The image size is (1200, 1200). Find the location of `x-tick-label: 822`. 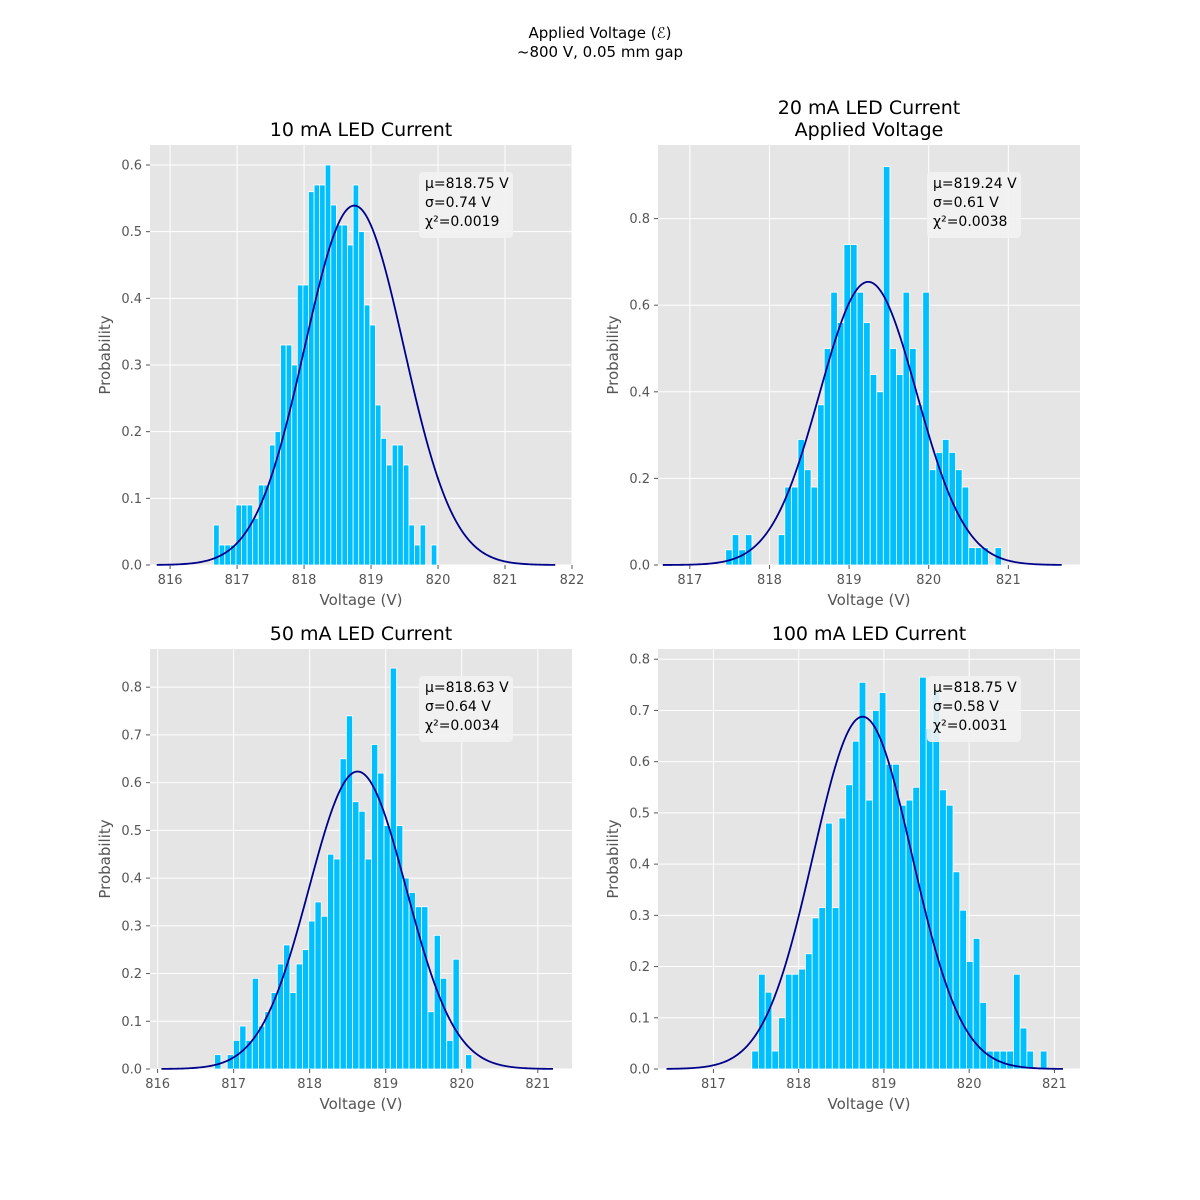

x-tick-label: 822 is located at coordinates (572, 580).